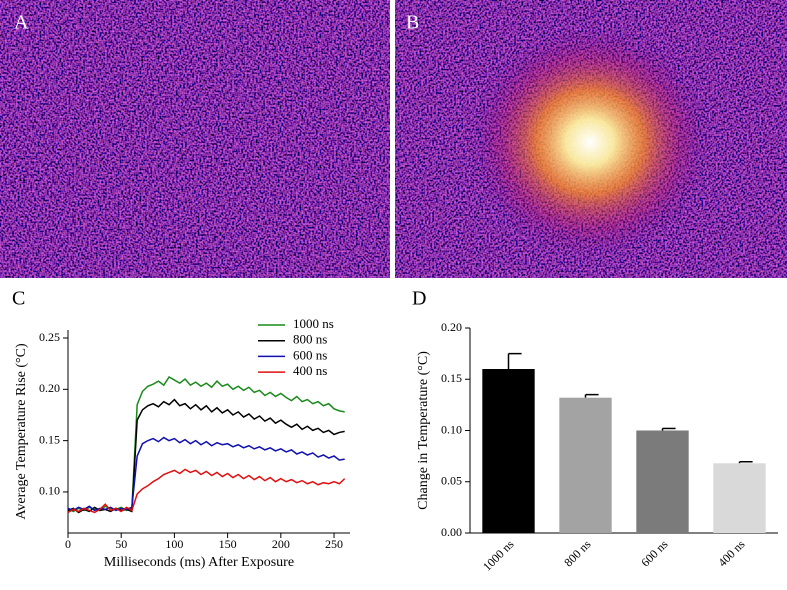  What do you see at coordinates (334, 544) in the screenshot?
I see `x-tick-label: 250` at bounding box center [334, 544].